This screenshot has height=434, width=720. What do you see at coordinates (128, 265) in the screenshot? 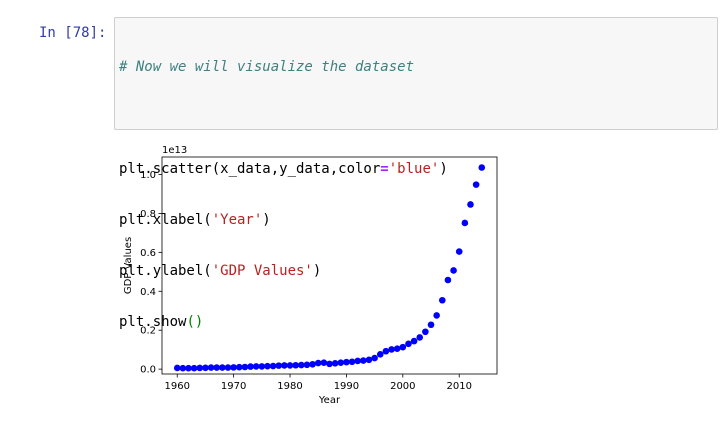
I see `y-axis-label: GDP Values` at bounding box center [128, 265].